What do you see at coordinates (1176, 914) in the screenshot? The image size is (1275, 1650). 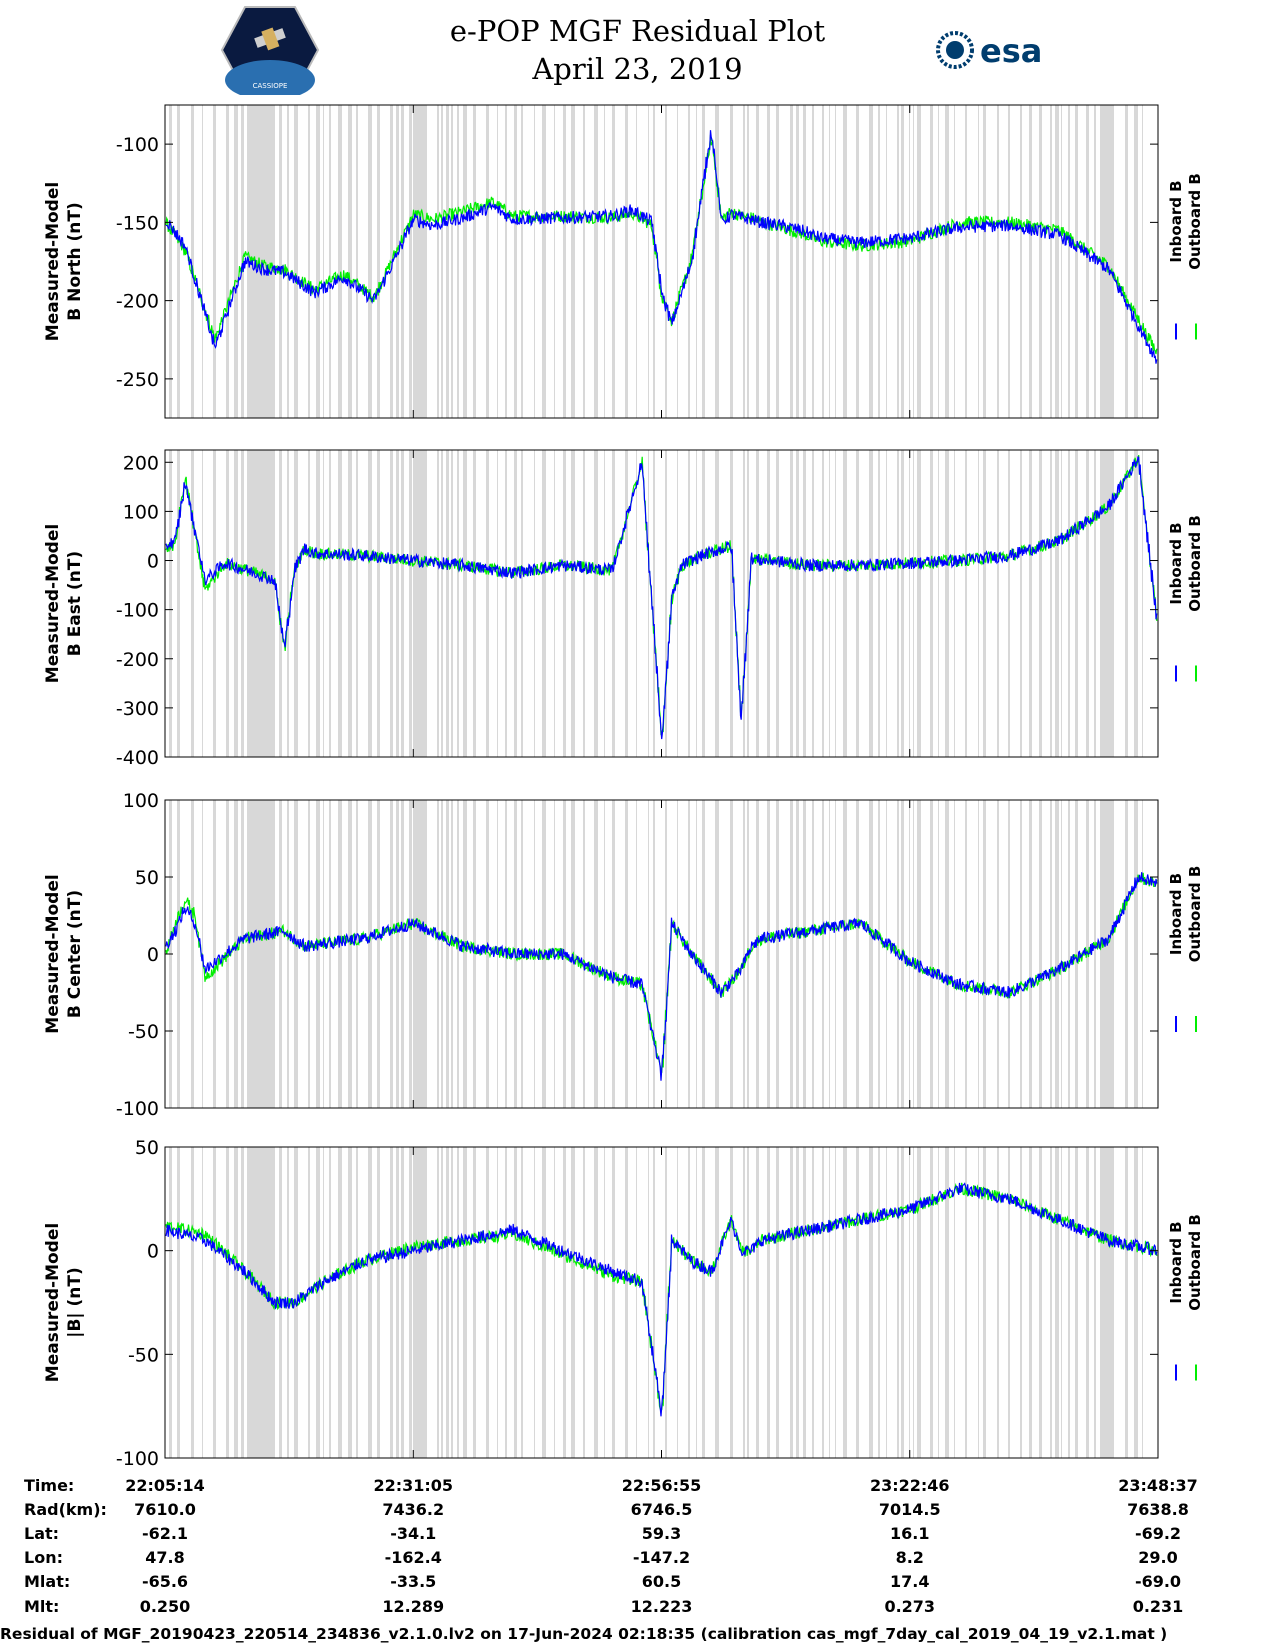 I see `legend-inboard-label: Inboard B` at bounding box center [1176, 914].